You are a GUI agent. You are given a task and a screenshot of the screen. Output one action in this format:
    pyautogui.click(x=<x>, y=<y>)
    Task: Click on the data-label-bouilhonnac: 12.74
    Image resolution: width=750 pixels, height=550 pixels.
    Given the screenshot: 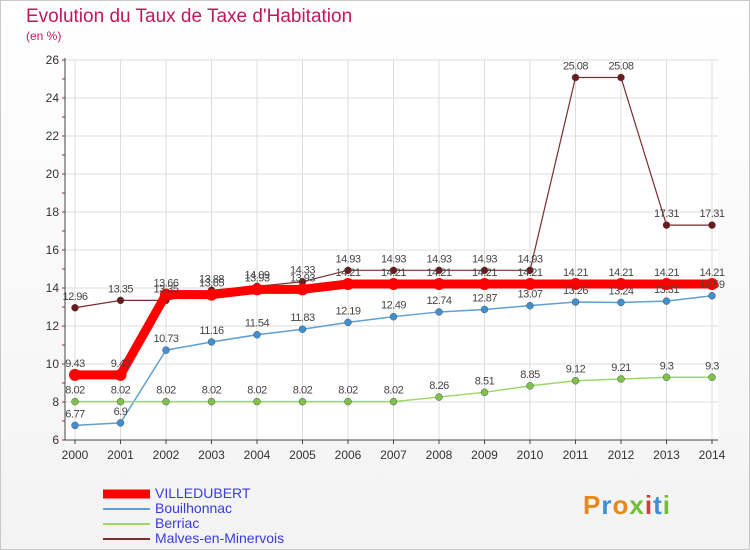 What is the action you would take?
    pyautogui.click(x=438, y=301)
    